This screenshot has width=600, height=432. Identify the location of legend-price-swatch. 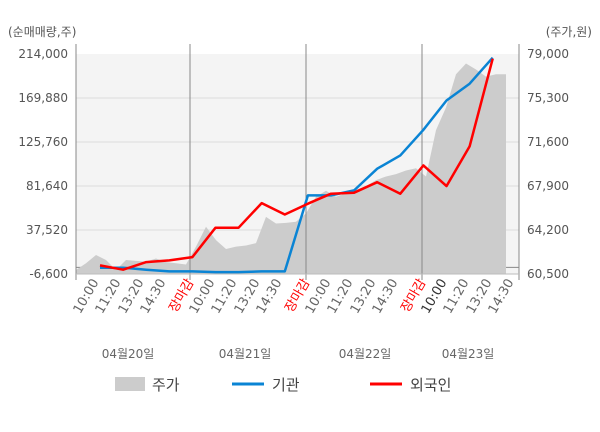
(130, 384).